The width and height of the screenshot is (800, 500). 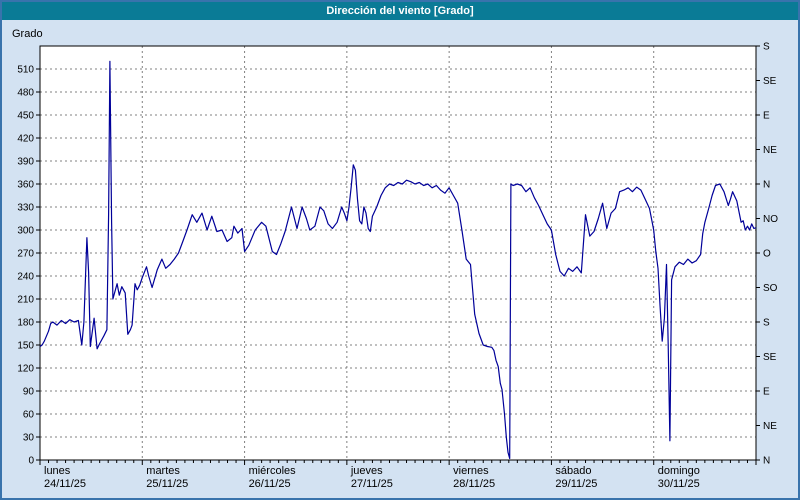 I want to click on day-label: viernes, so click(x=471, y=471).